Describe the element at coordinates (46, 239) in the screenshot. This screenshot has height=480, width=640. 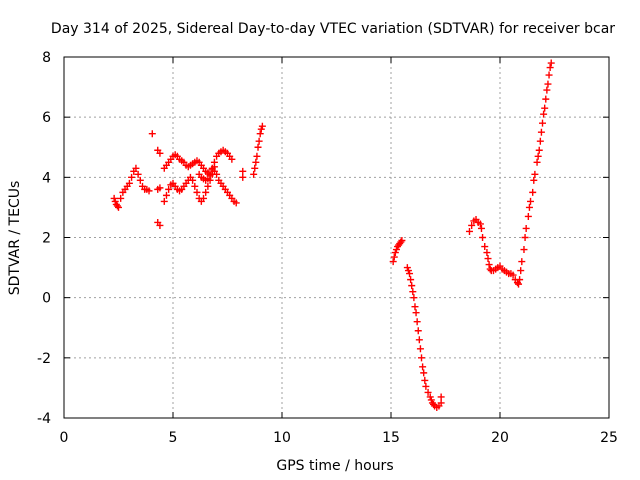
I see `y-tick-label-2: 2` at that location.